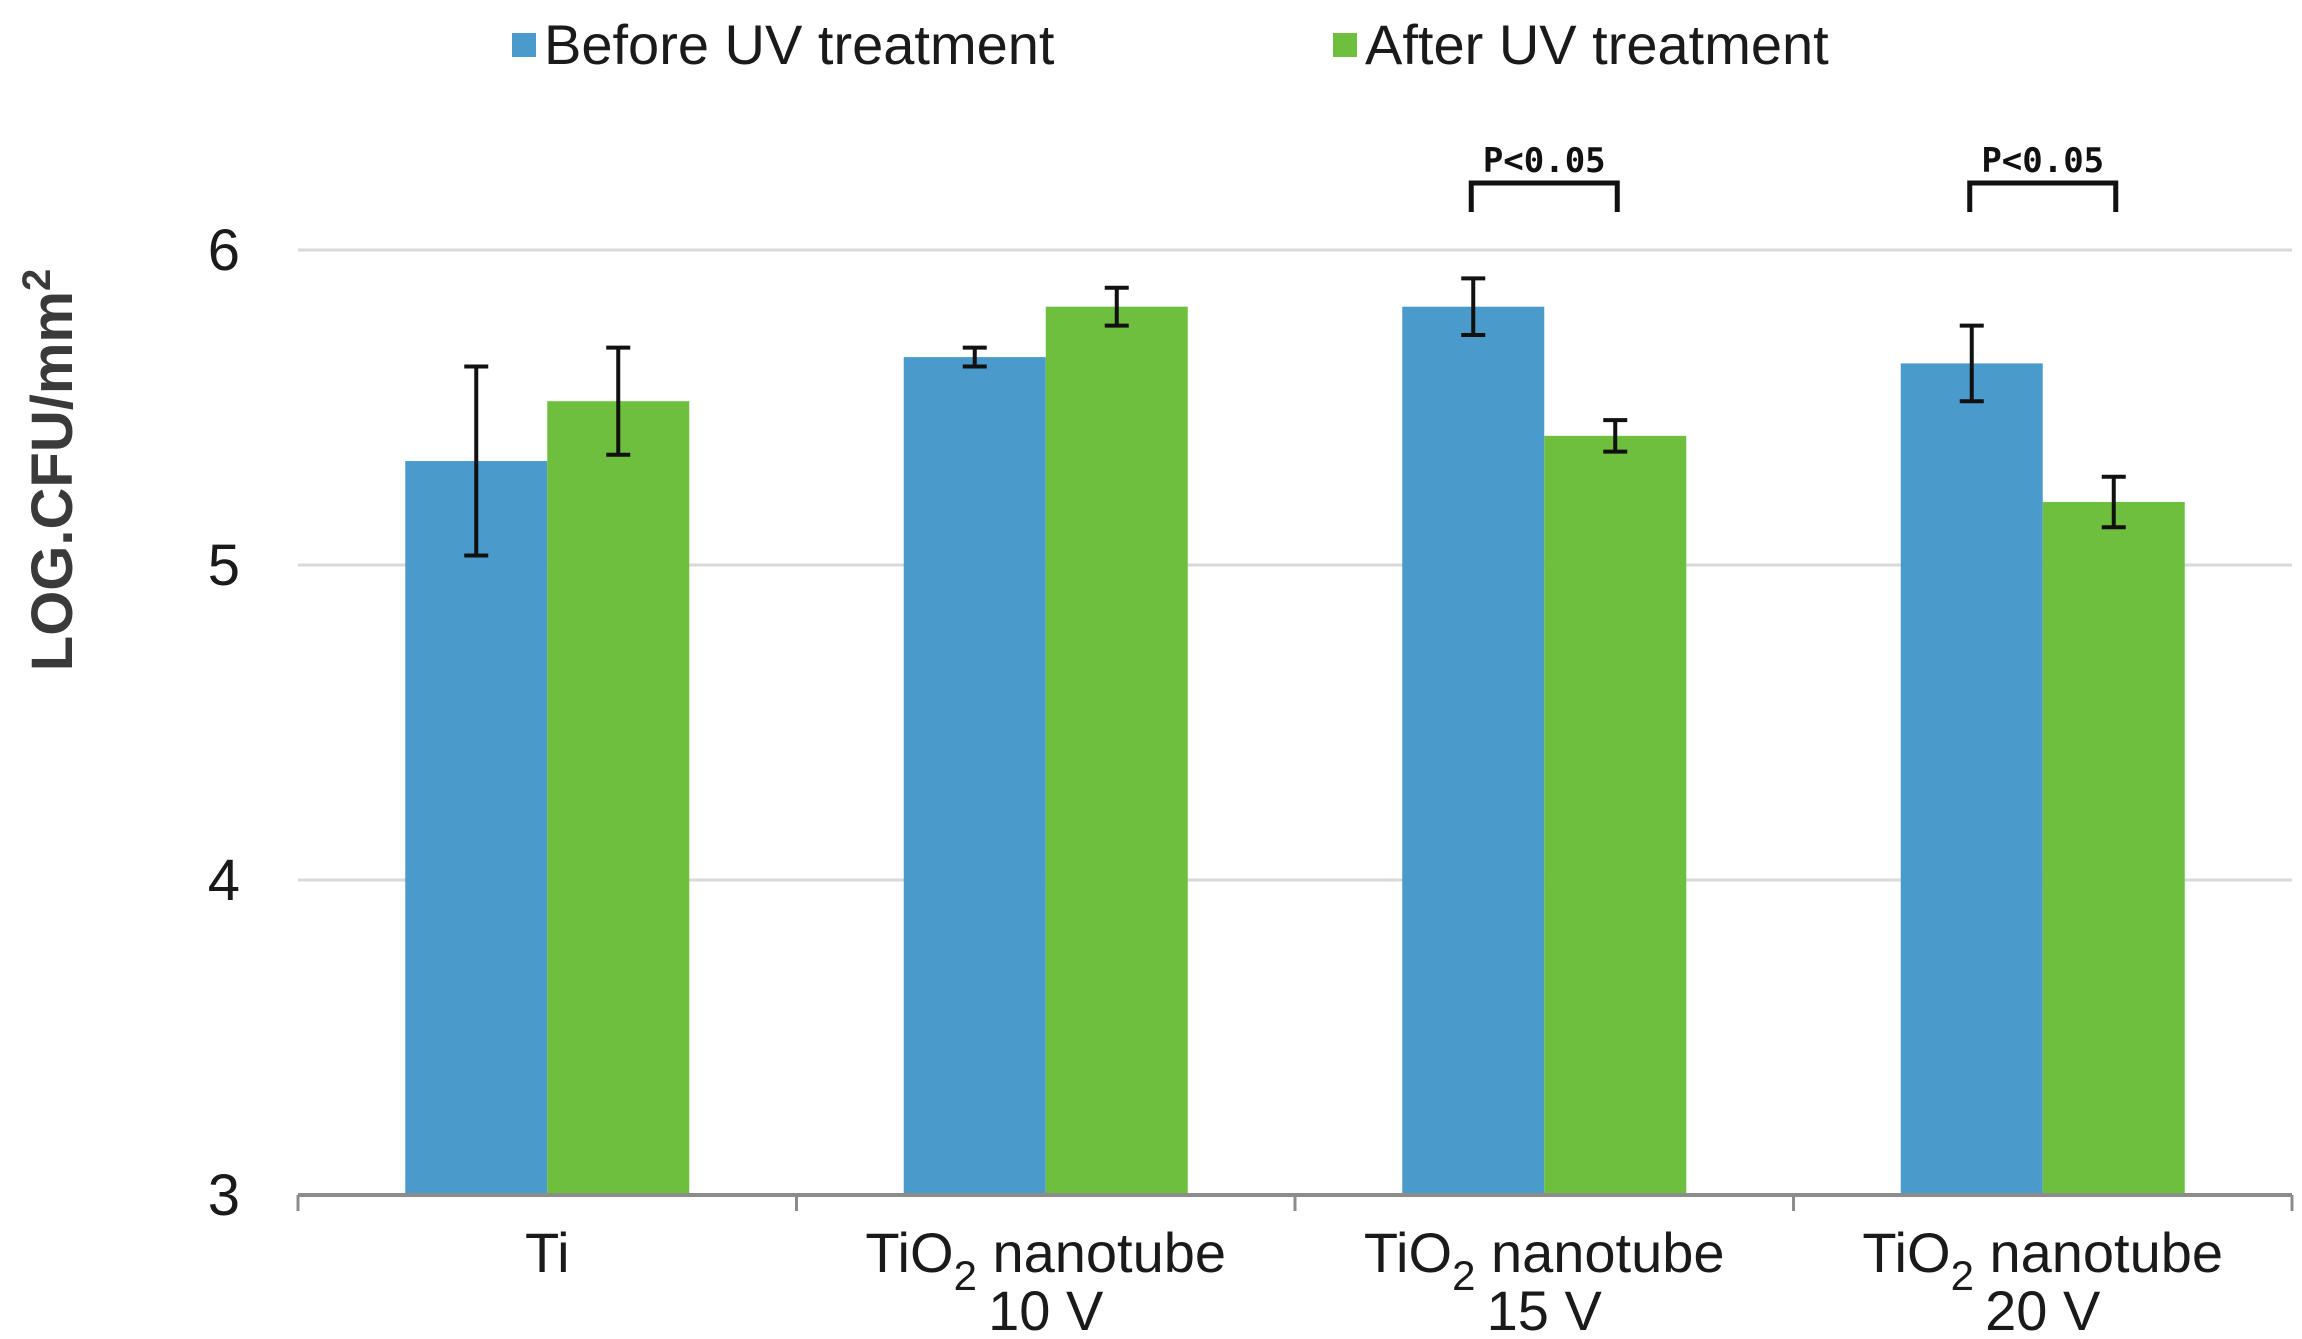  What do you see at coordinates (52, 481) in the screenshot?
I see `y-axis-label-text: LOG.CFU/mm` at bounding box center [52, 481].